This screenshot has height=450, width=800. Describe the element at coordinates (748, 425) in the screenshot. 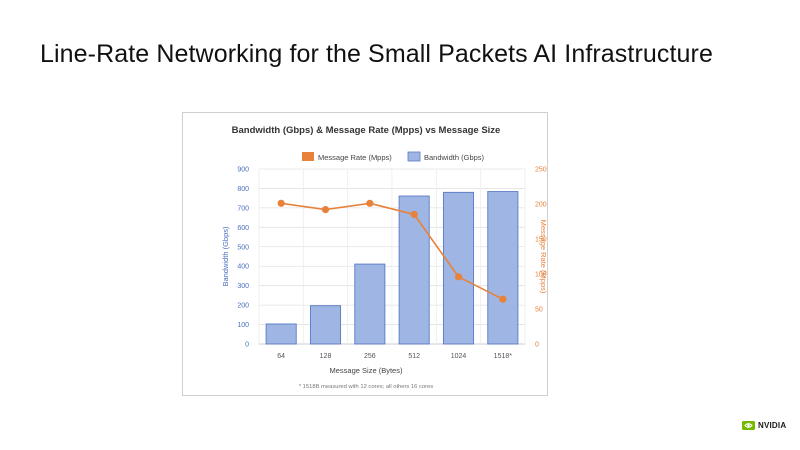

I see `nvidia-eye-icon` at that location.